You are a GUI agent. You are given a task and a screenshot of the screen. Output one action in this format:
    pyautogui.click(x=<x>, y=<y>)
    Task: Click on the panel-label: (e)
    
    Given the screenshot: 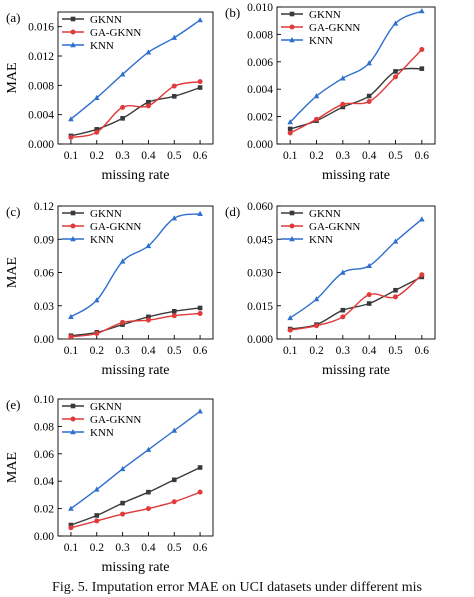 What is the action you would take?
    pyautogui.click(x=13, y=404)
    